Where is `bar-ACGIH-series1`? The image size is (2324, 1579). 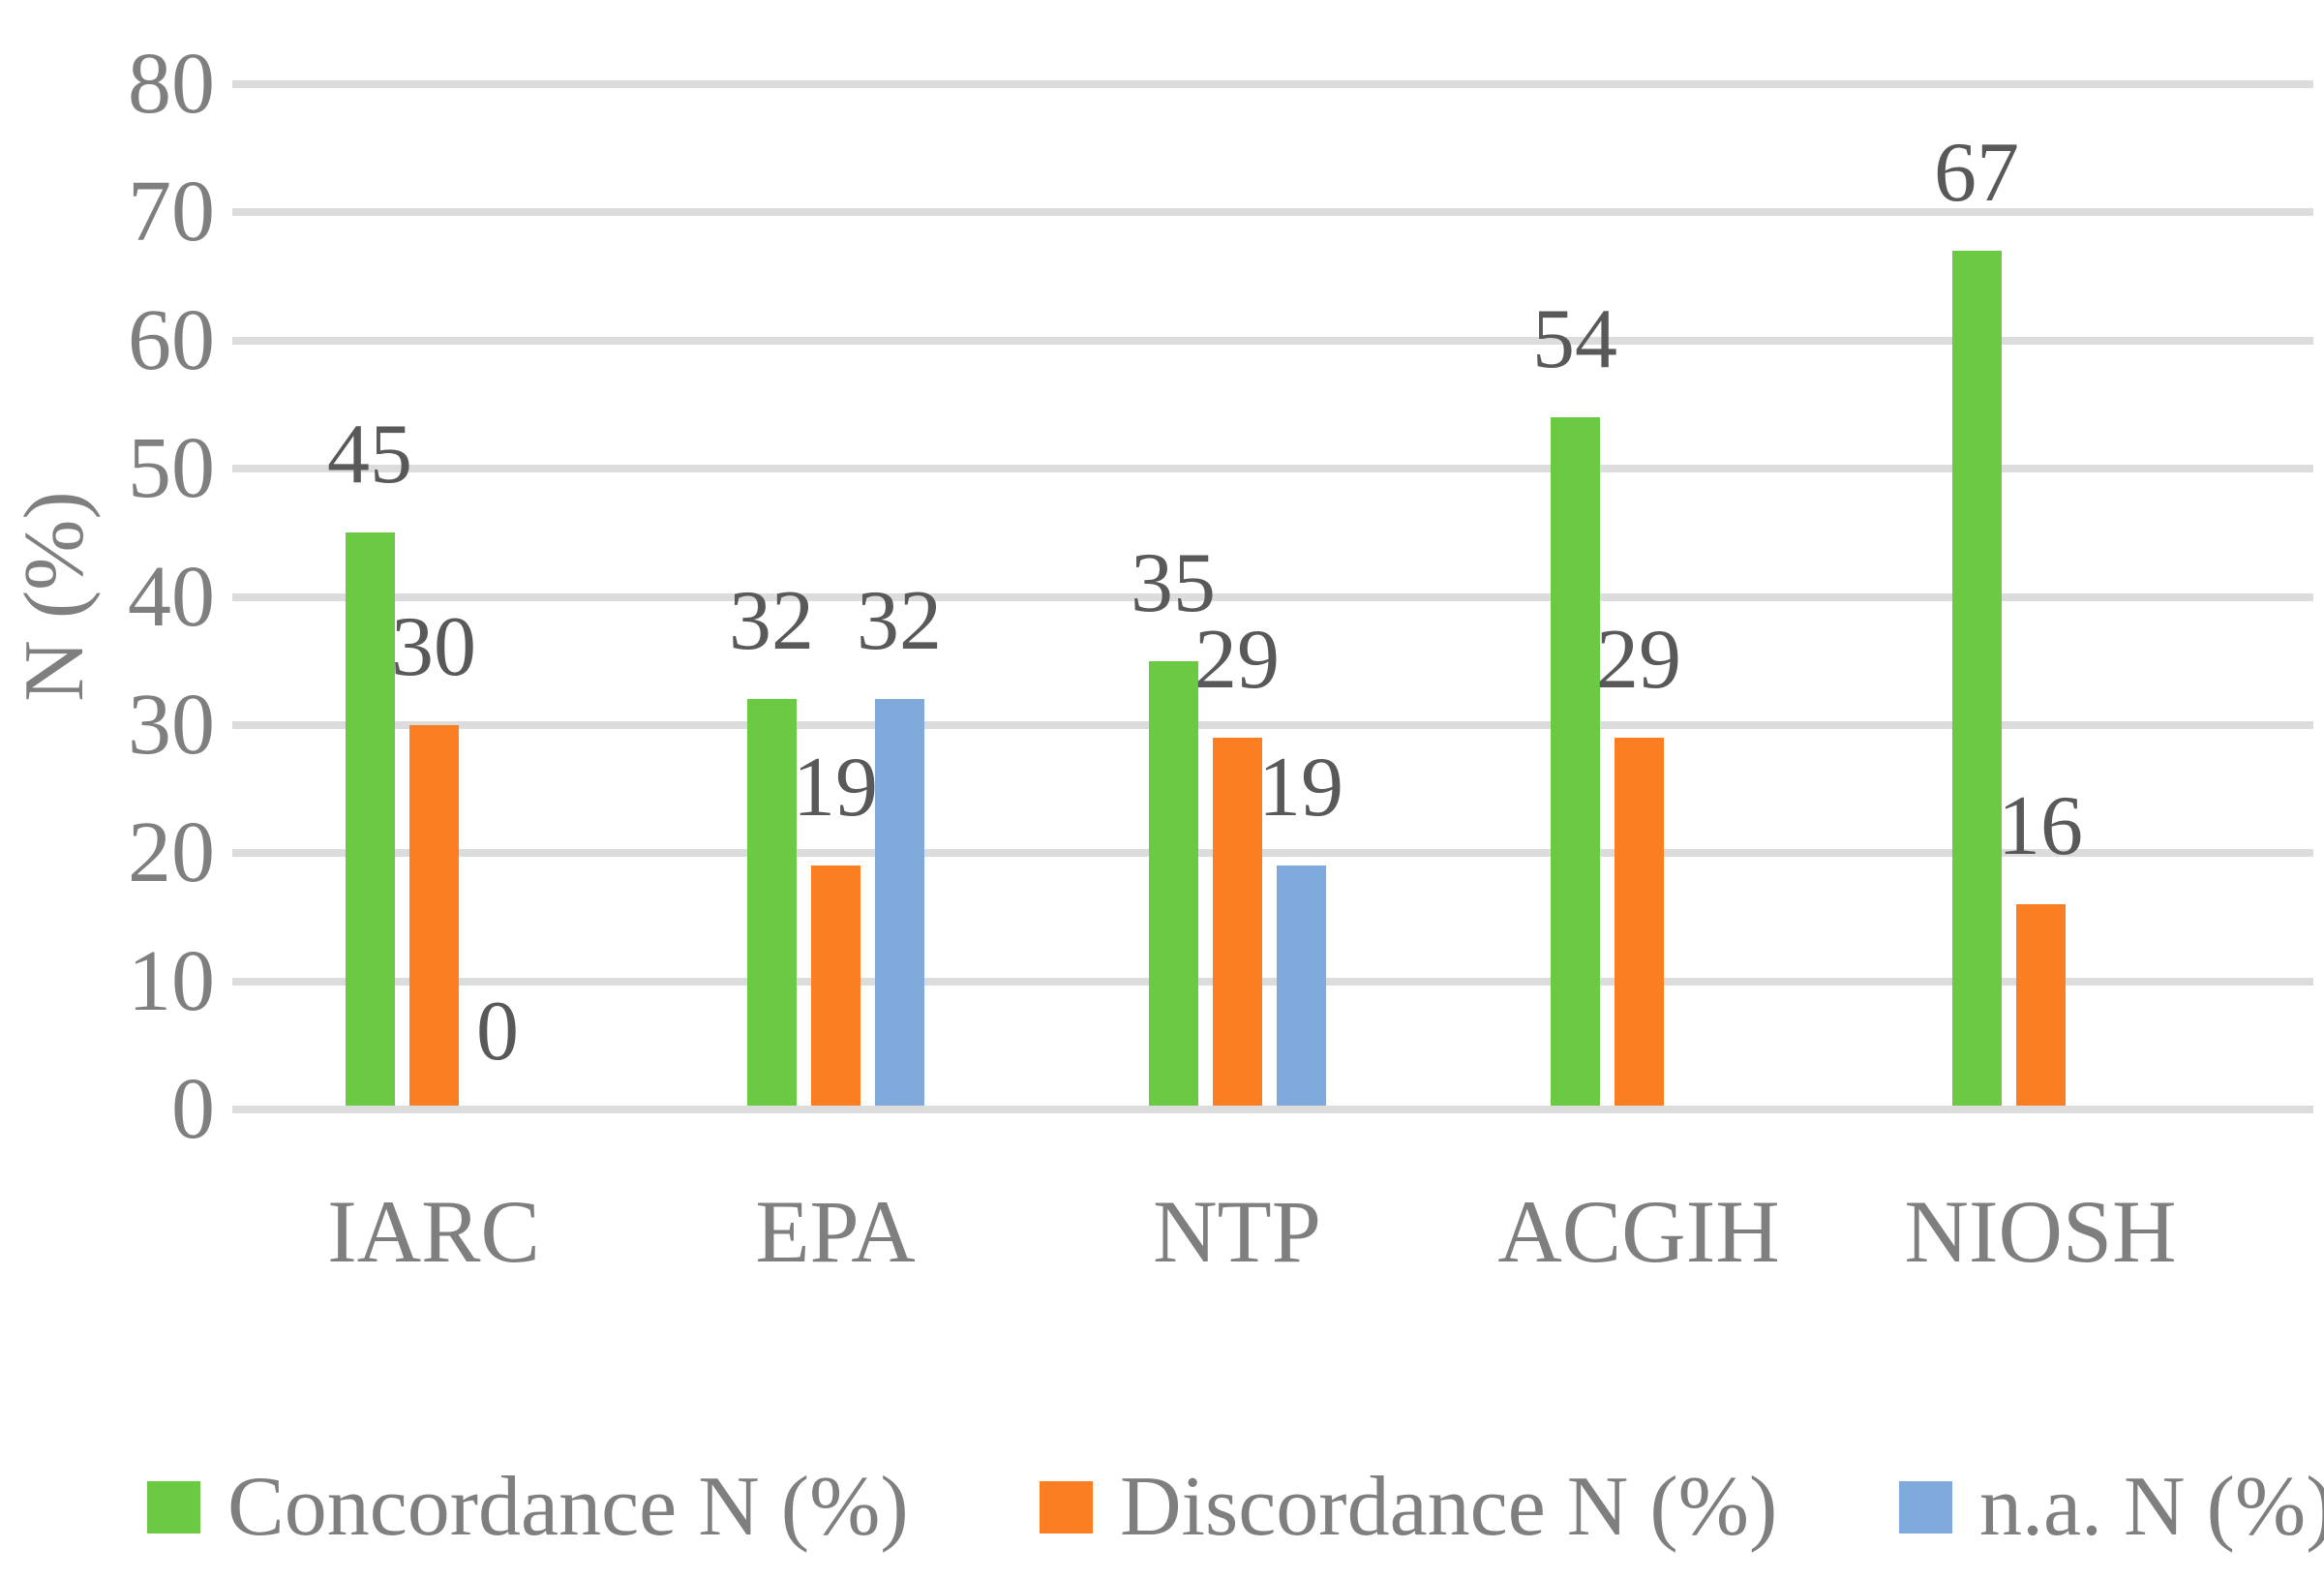 bar-ACGIH-series1 is located at coordinates (1575, 763).